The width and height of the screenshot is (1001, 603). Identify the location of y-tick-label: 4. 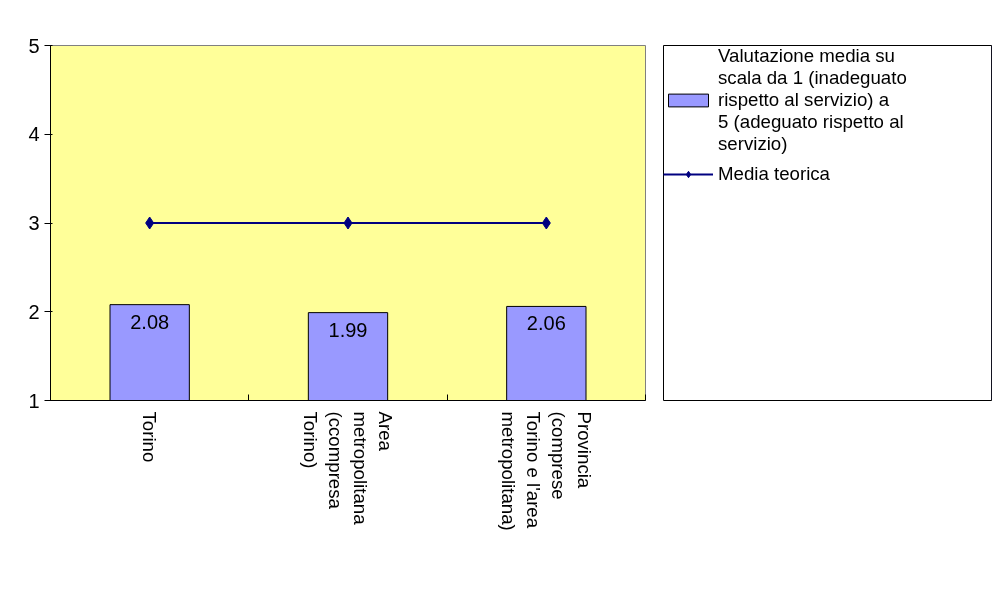
(34, 134).